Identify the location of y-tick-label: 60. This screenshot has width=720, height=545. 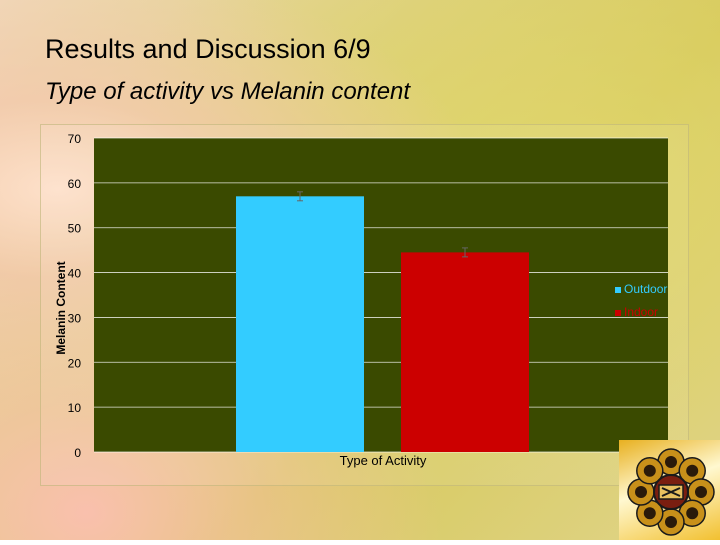
(75, 184).